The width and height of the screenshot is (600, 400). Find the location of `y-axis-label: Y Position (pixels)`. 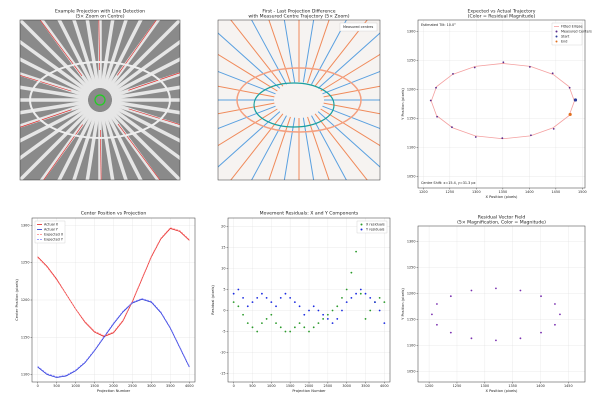

y-axis-label: Y Position (pixels) is located at coordinates (403, 304).